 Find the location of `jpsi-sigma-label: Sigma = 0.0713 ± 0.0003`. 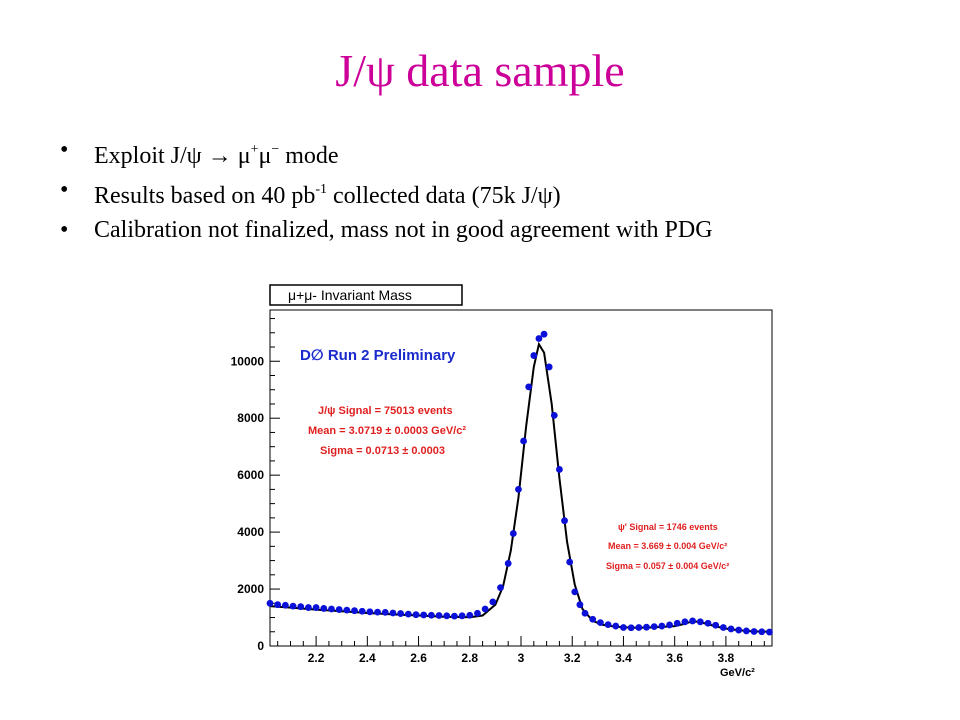

jpsi-sigma-label: Sigma = 0.0713 ± 0.0003 is located at coordinates (382, 451).